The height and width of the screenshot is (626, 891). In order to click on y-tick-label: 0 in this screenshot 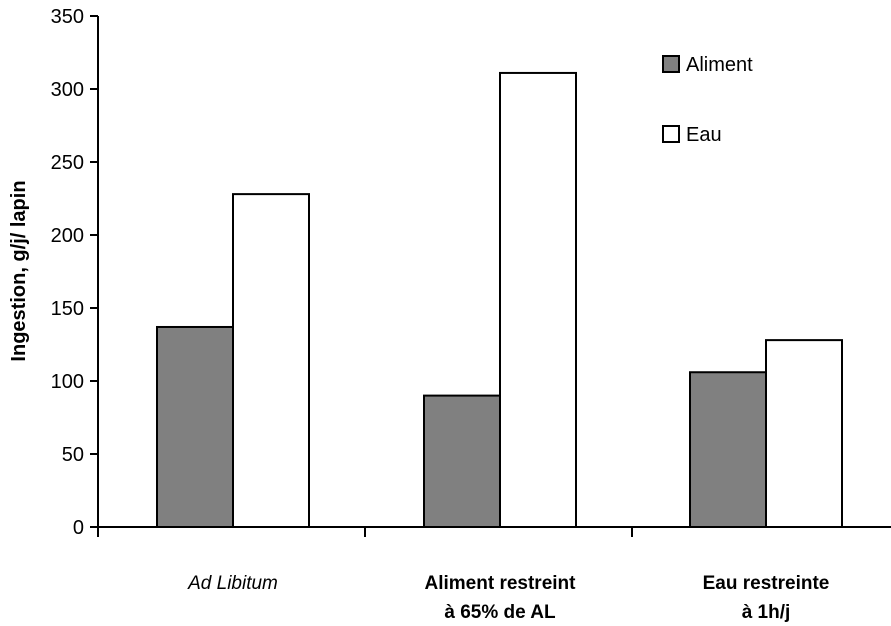, I will do `click(78, 528)`.